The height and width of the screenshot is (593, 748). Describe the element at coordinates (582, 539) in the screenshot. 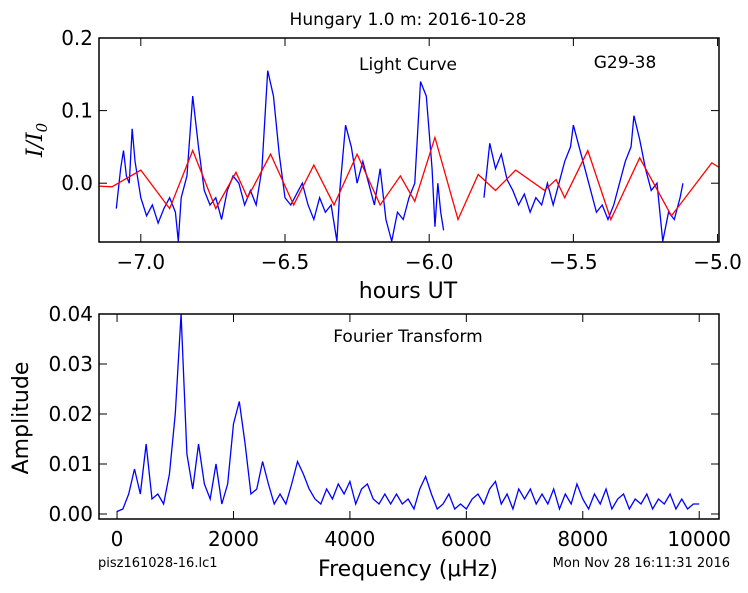

I see `x-tick-label: 8000` at that location.